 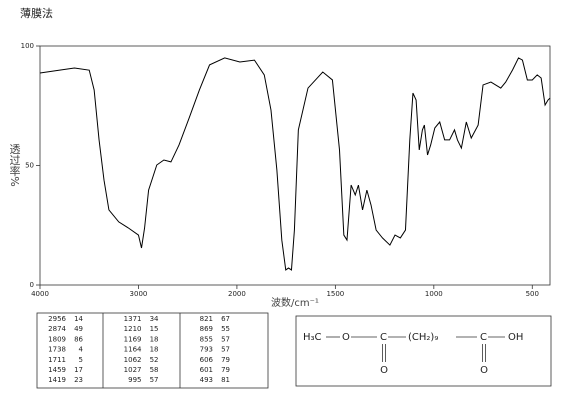 What do you see at coordinates (206, 319) in the screenshot?
I see `peak-wavenumber: 821` at bounding box center [206, 319].